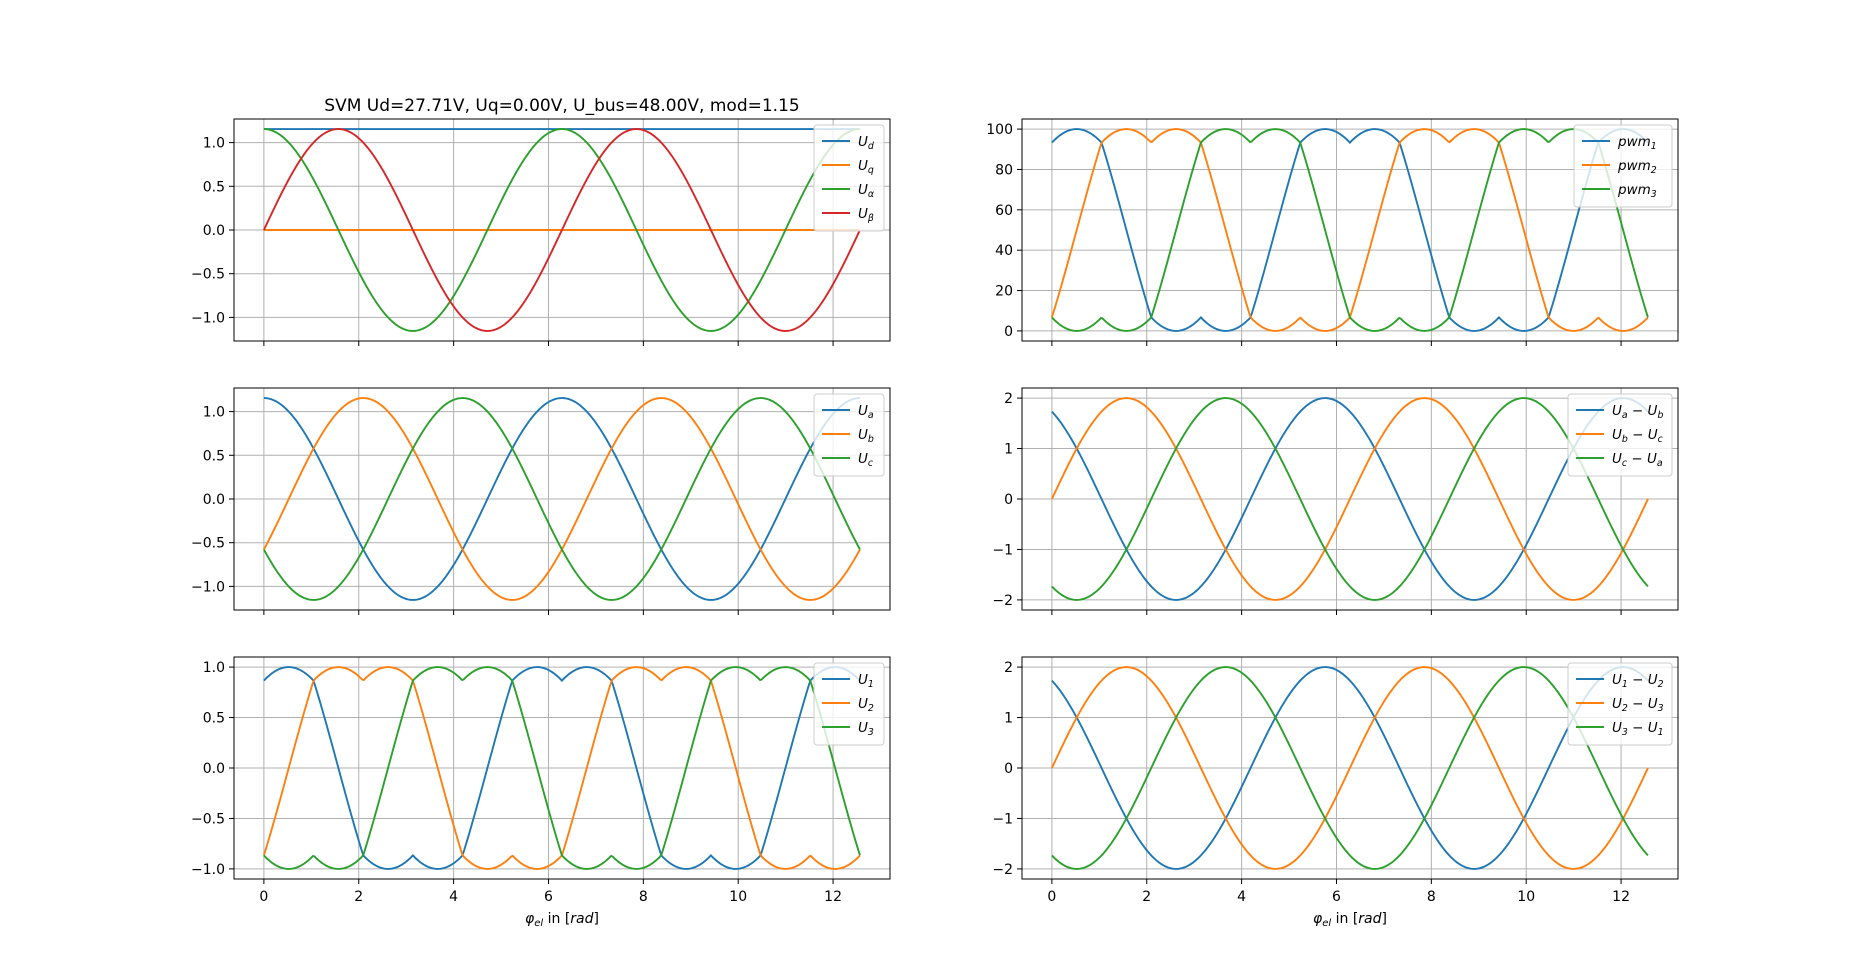 The height and width of the screenshot is (977, 1850). Describe the element at coordinates (1004, 170) in the screenshot. I see `y-tick-label: 80` at that location.